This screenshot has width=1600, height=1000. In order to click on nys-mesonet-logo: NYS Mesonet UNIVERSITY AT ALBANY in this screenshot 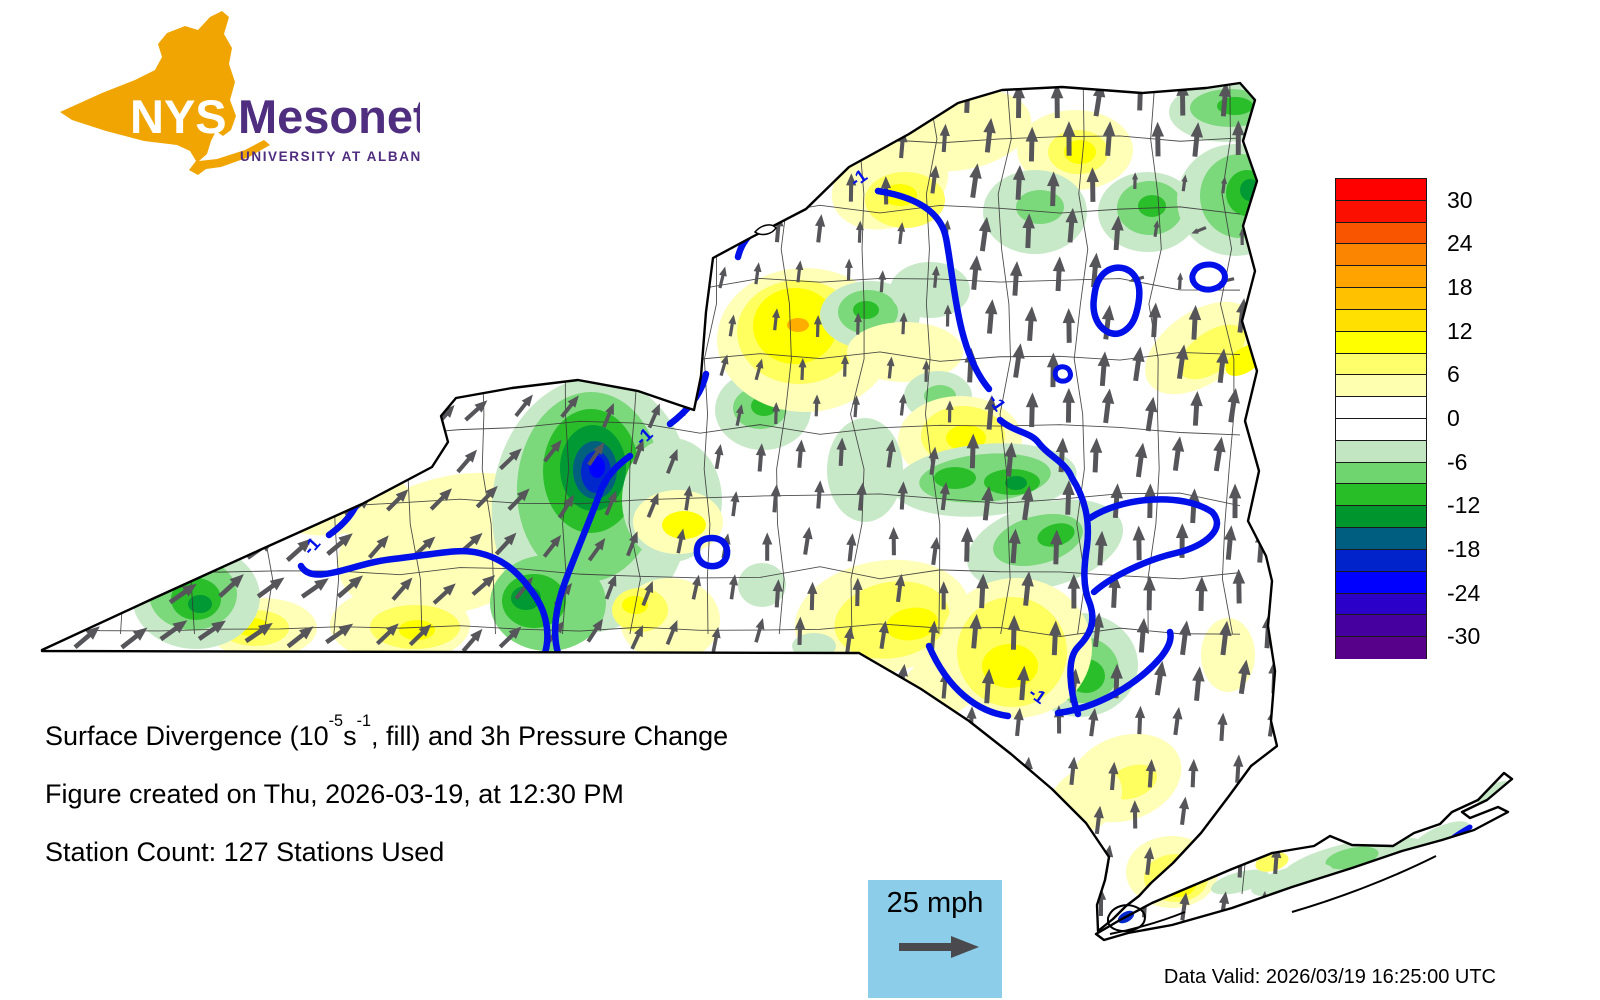, I will do `click(230, 102)`.